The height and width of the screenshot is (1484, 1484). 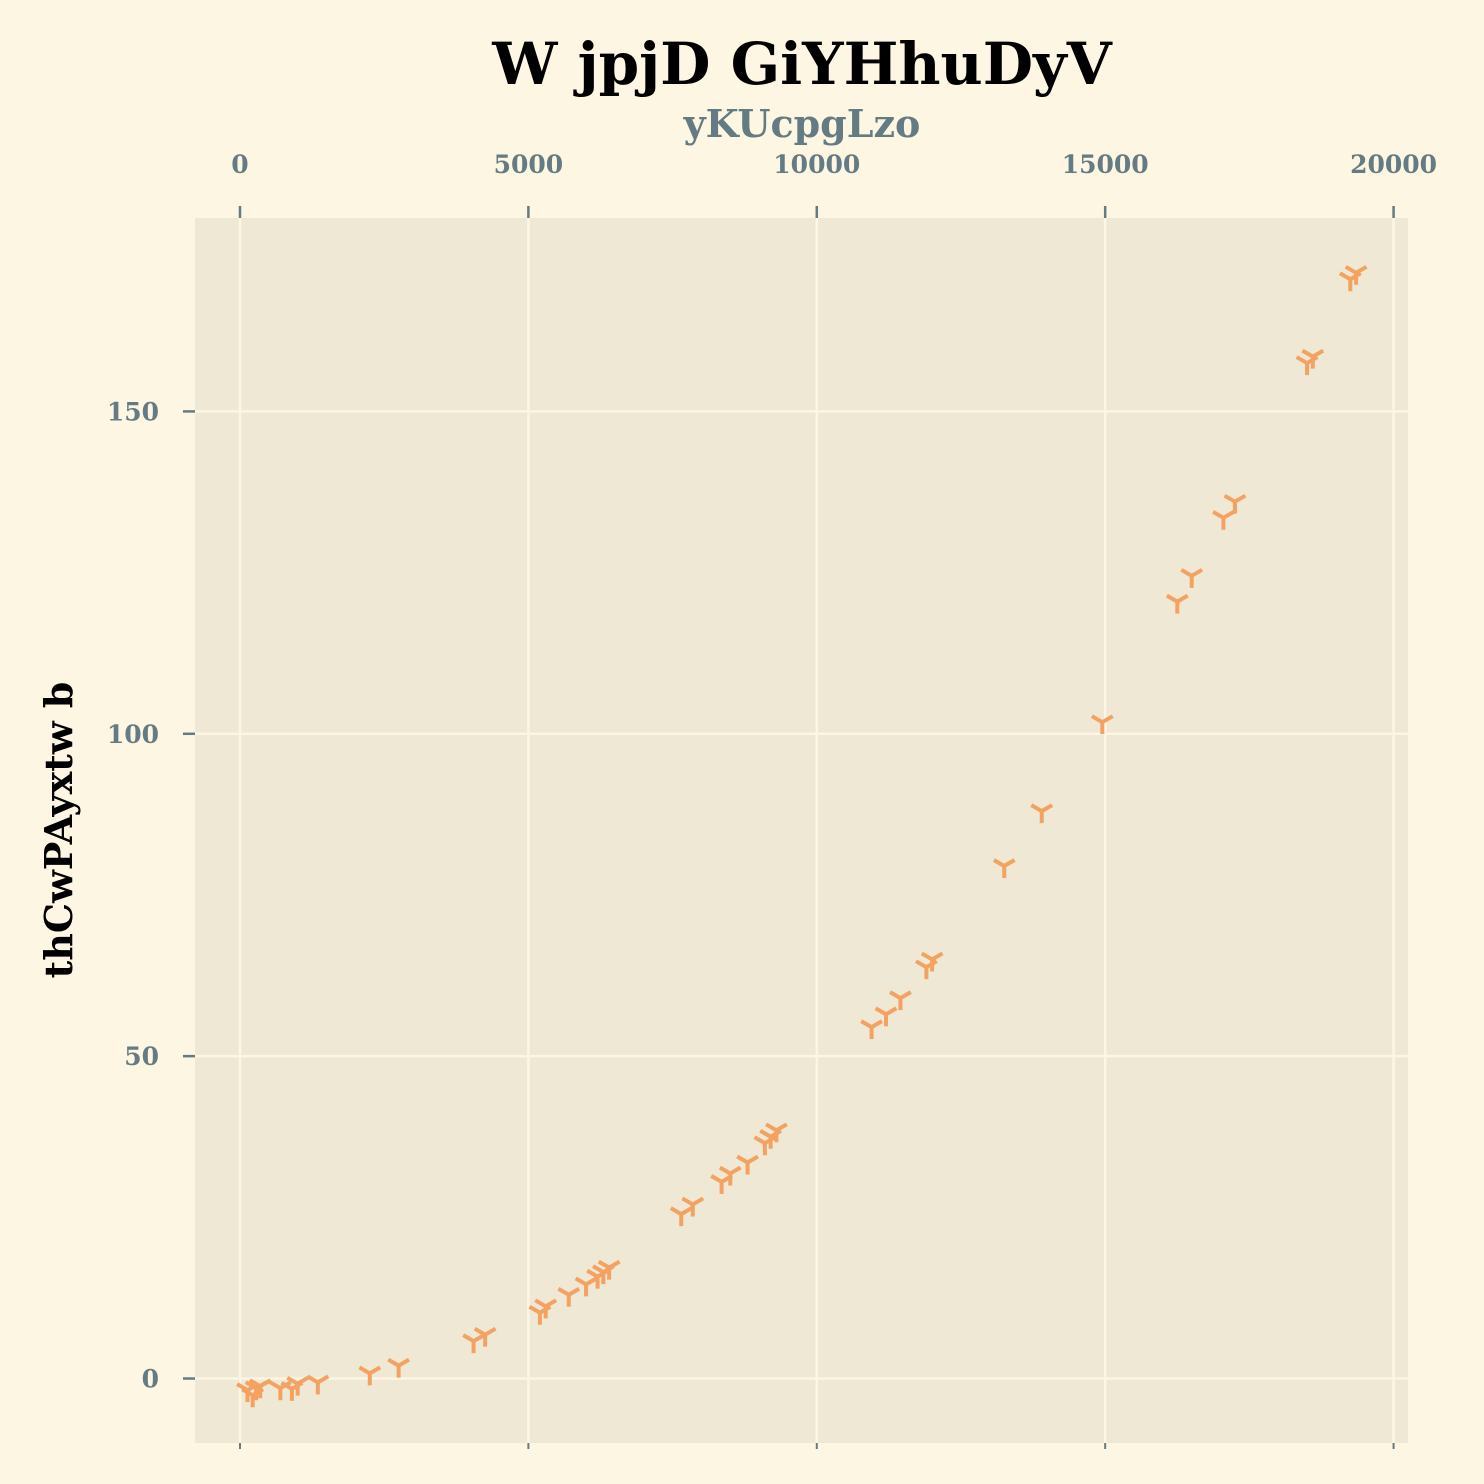 I want to click on x-tick-label: 0, so click(x=239, y=164).